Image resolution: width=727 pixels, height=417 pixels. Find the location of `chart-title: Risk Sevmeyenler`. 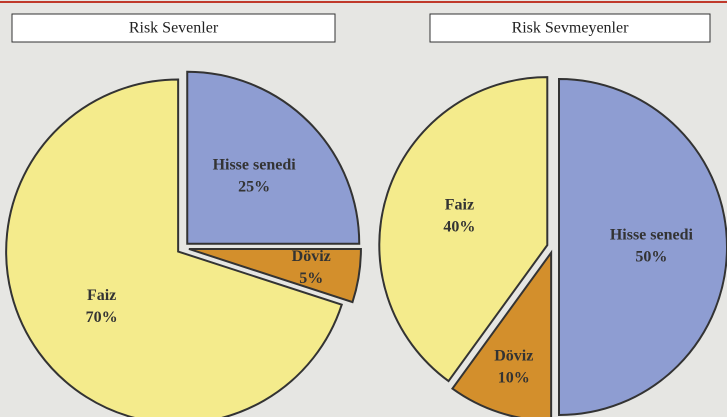

chart-title: Risk Sevmeyenler is located at coordinates (571, 28).